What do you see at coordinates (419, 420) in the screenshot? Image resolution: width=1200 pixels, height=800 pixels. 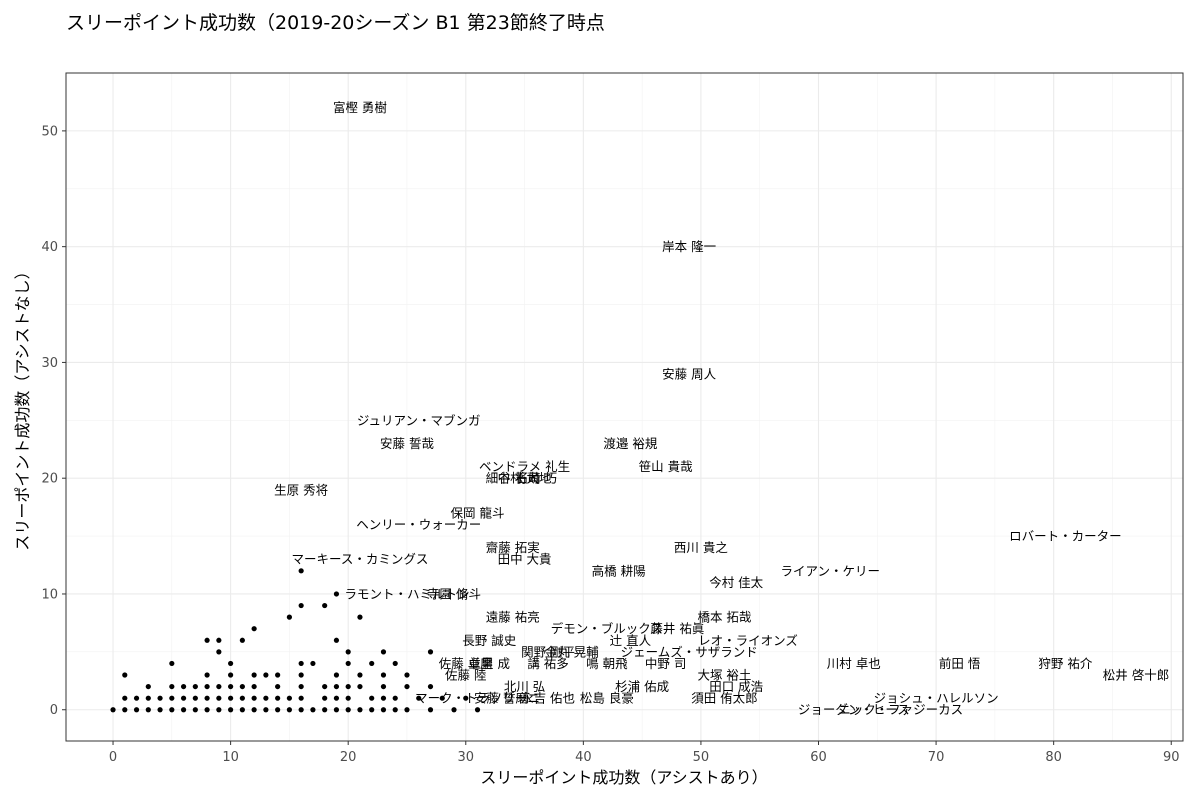 I see `point-label: ジュリアン・マブンガ` at bounding box center [419, 420].